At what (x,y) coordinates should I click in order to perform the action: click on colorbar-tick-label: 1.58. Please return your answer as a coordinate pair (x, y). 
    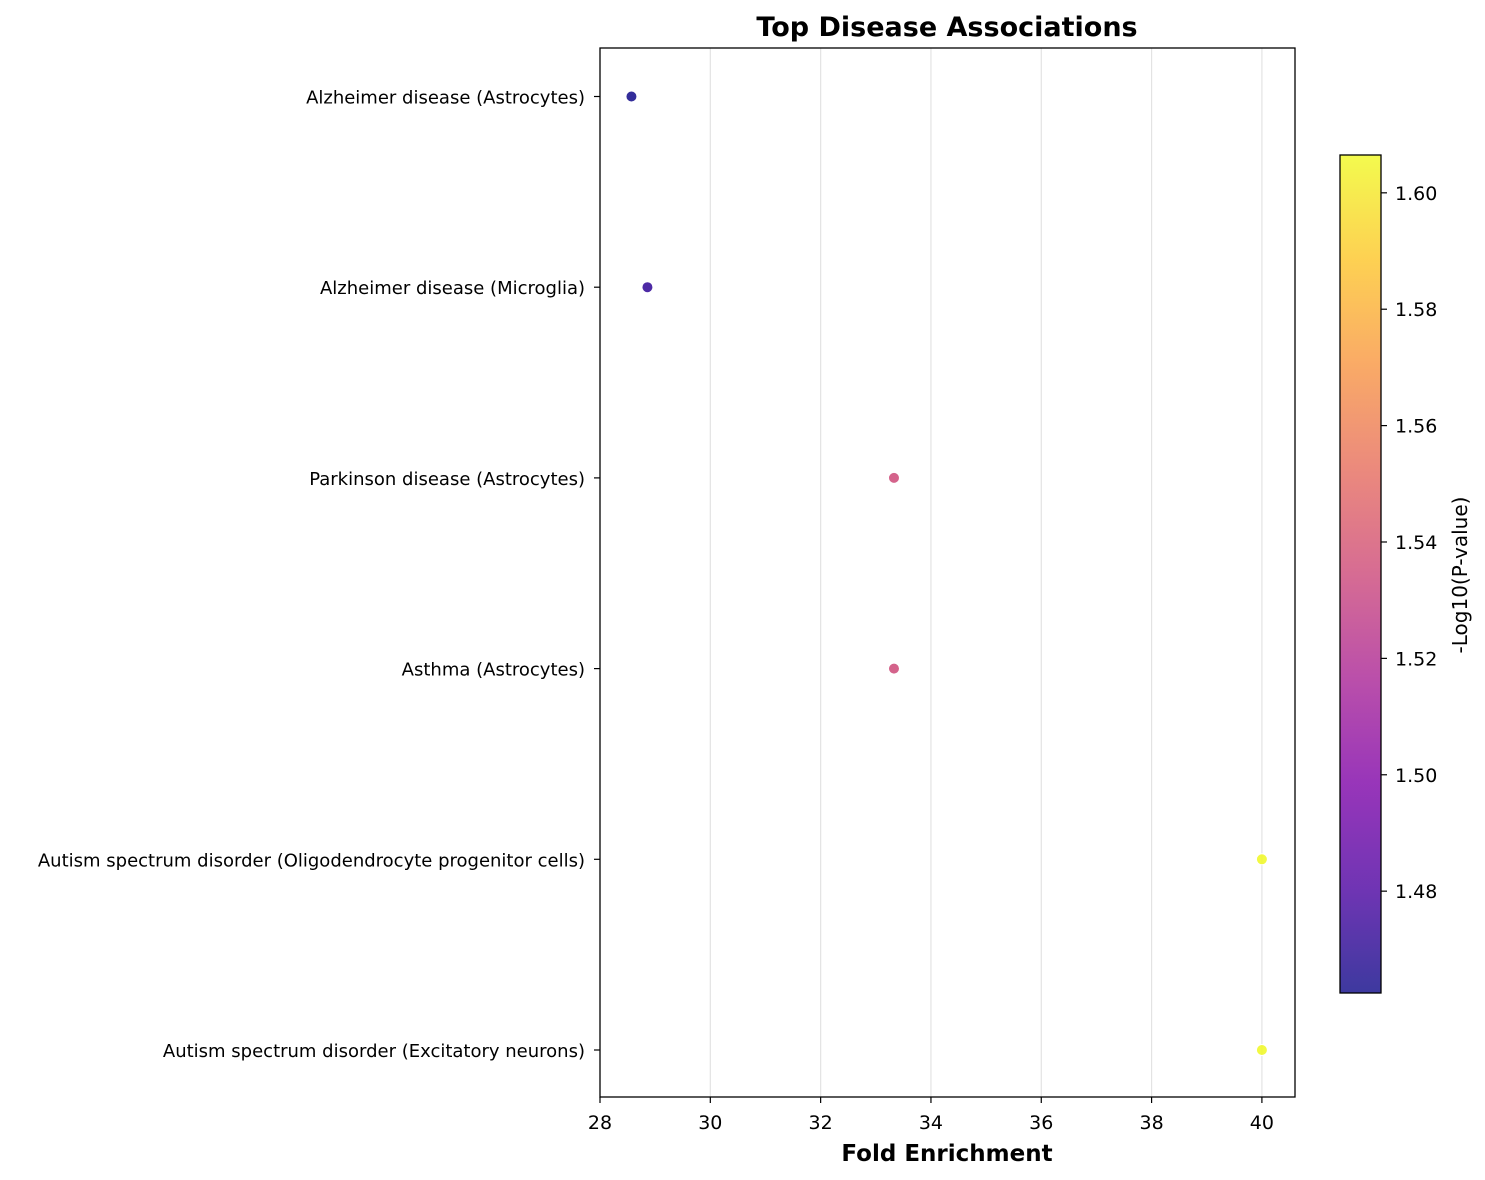
    Looking at the image, I should click on (1416, 310).